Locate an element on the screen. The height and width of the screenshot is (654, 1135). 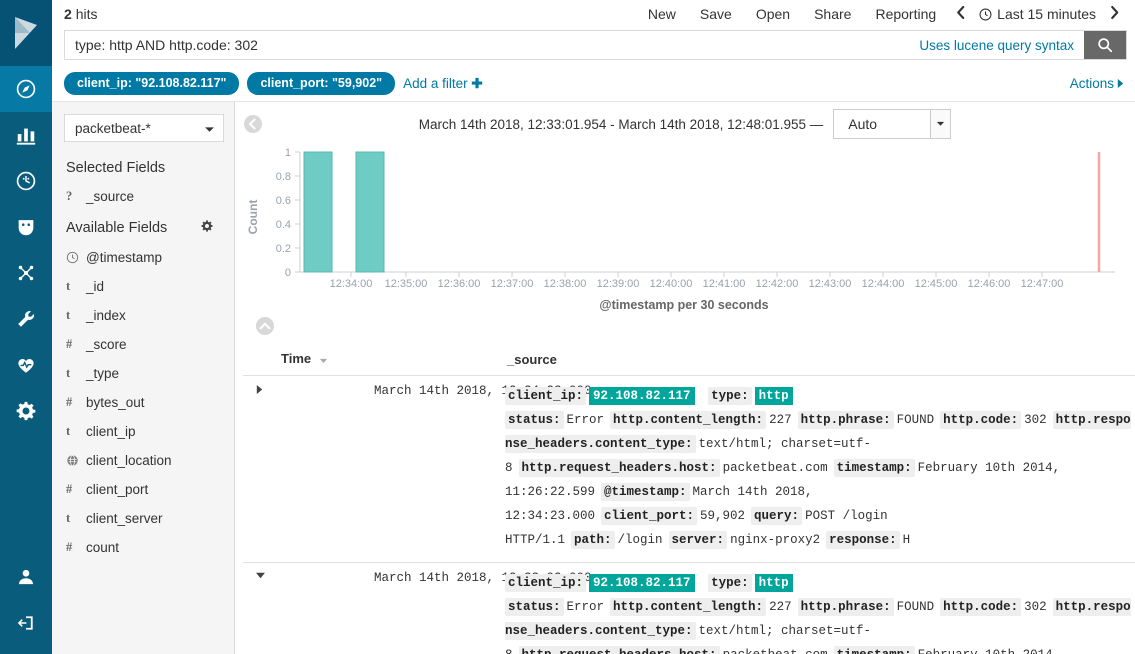
nav-open: Open is located at coordinates (773, 14).